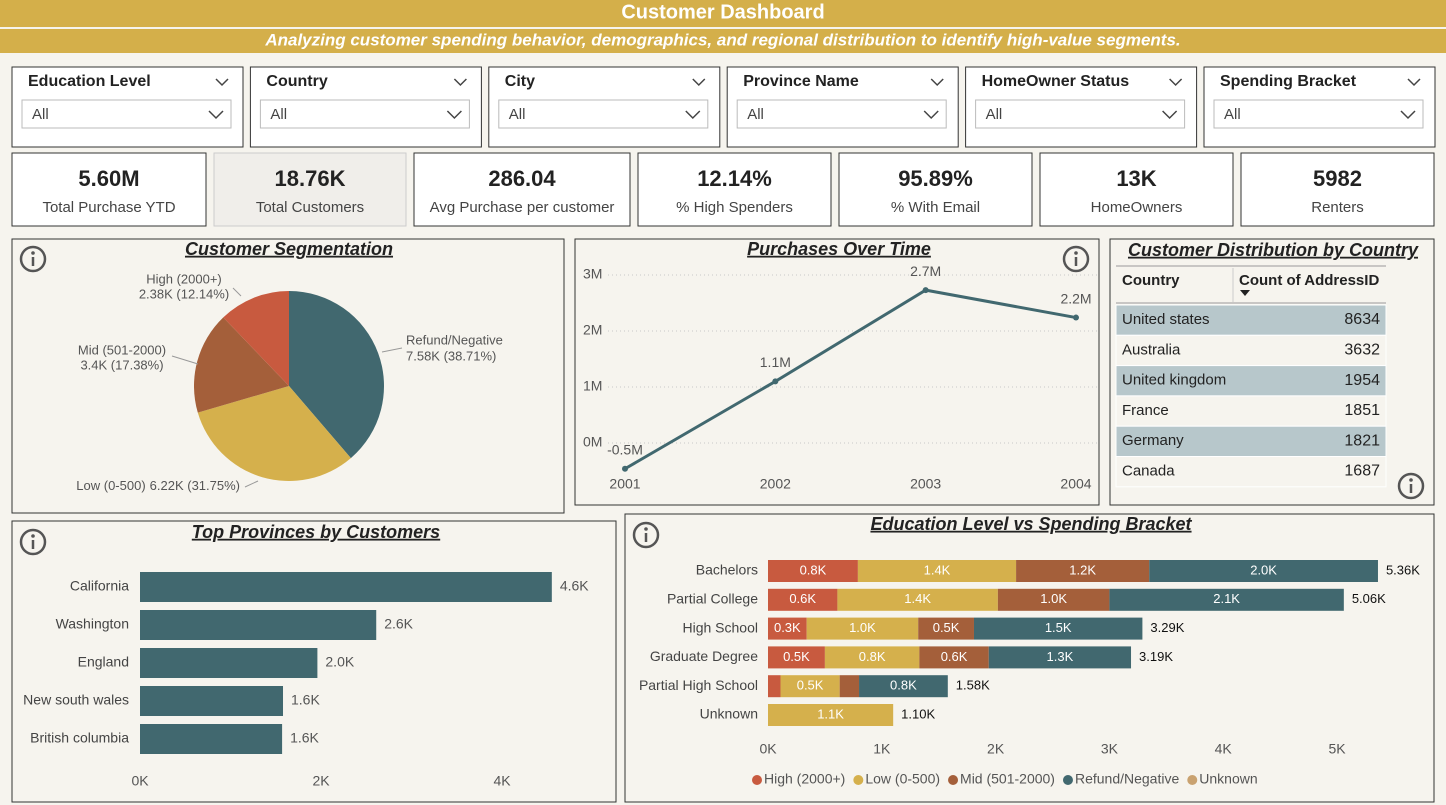  I want to click on kpi-value: 286.04, so click(522, 178).